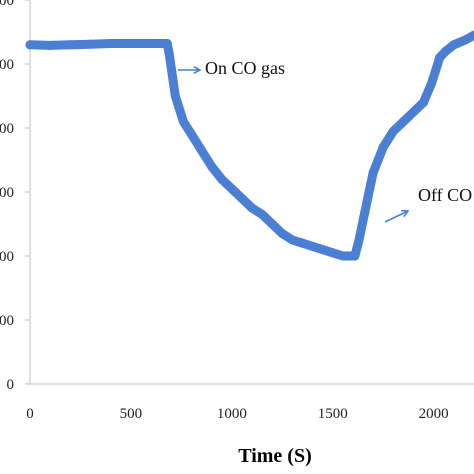 This screenshot has height=474, width=474. What do you see at coordinates (232, 414) in the screenshot?
I see `x-tick-label: 1000` at bounding box center [232, 414].